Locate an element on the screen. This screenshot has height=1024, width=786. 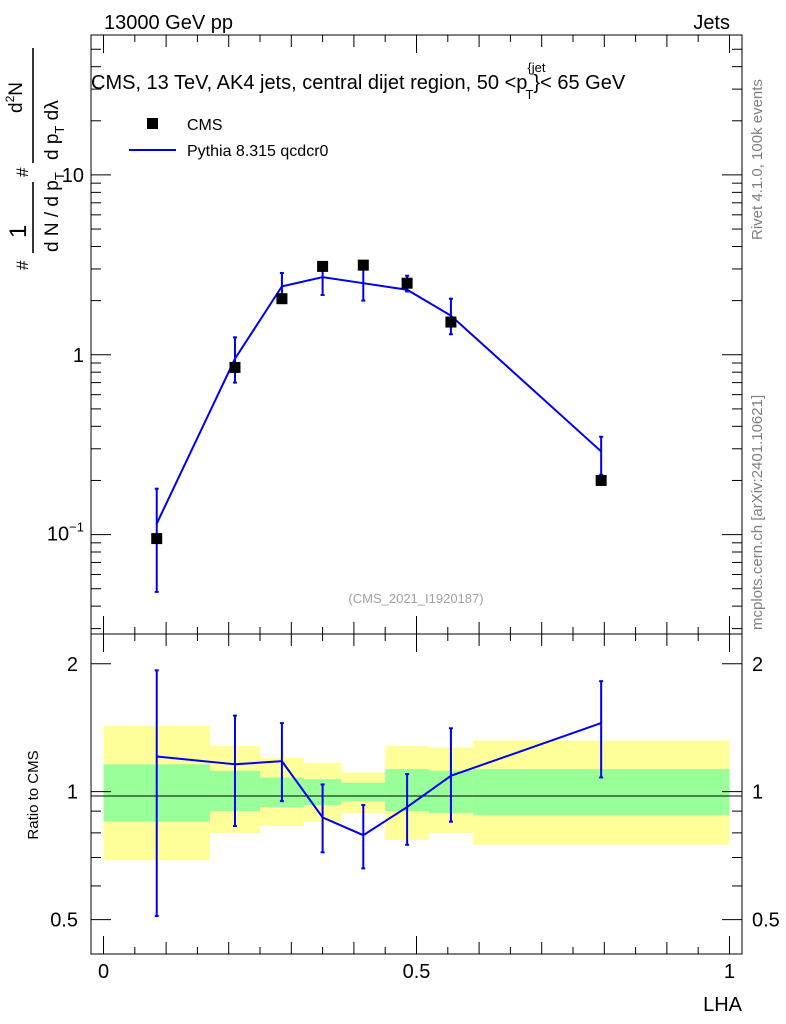
ratio-bands-group is located at coordinates (416, 793).